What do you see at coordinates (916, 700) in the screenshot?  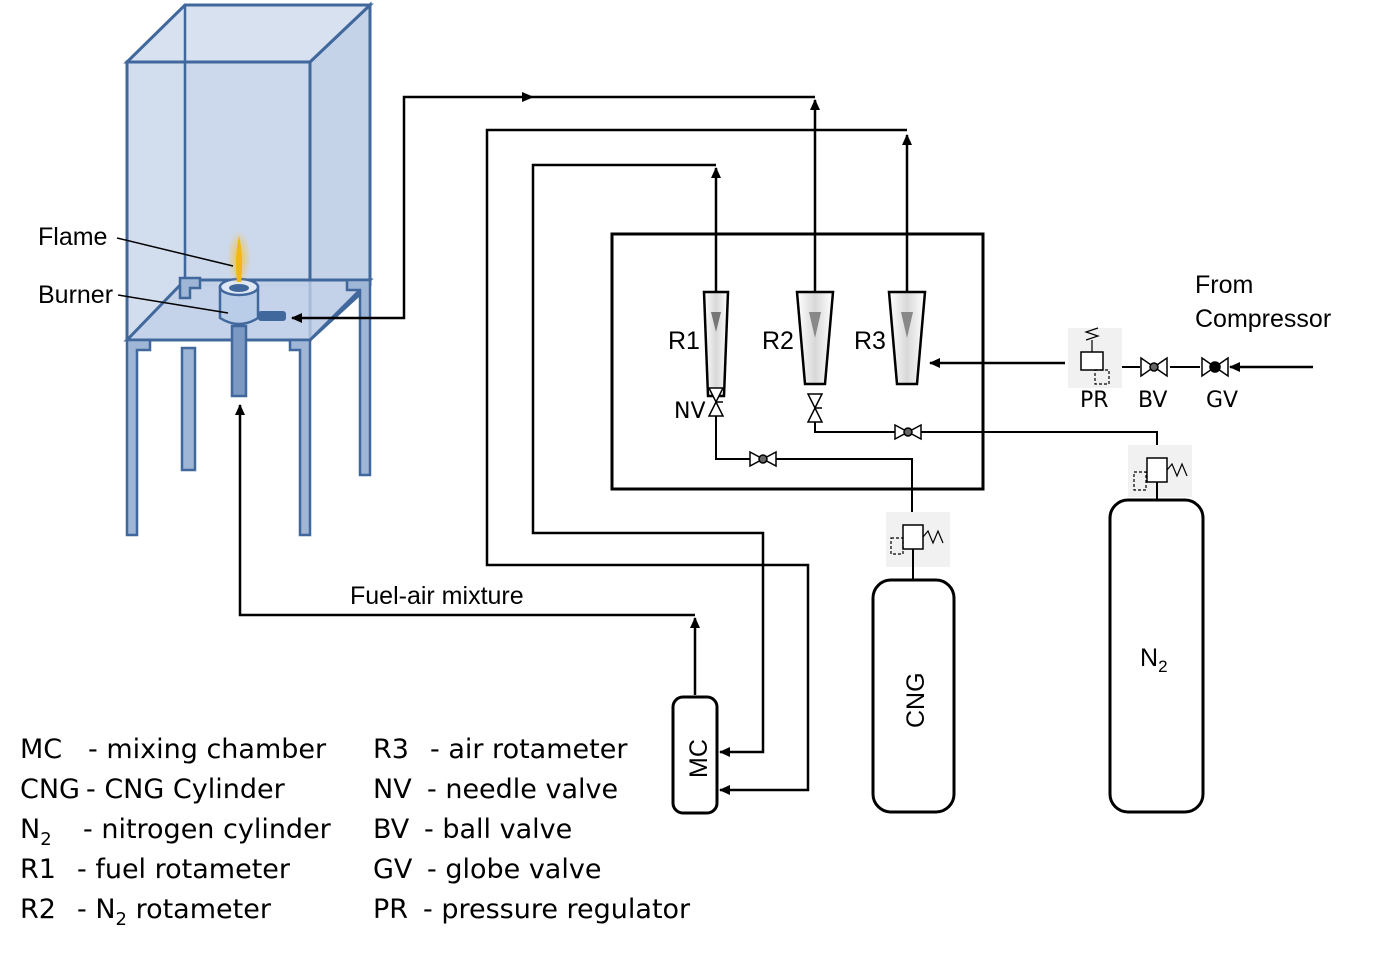 I see `cng-cylinder-label: CNG` at bounding box center [916, 700].